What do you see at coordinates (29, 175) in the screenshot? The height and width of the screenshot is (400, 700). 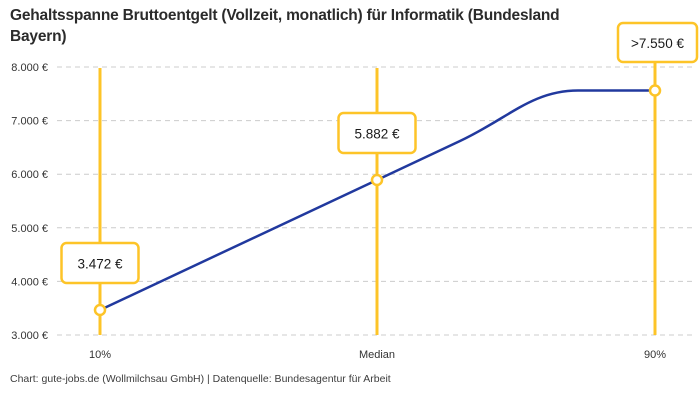 I see `y-tick-label: 6.000 €` at bounding box center [29, 175].